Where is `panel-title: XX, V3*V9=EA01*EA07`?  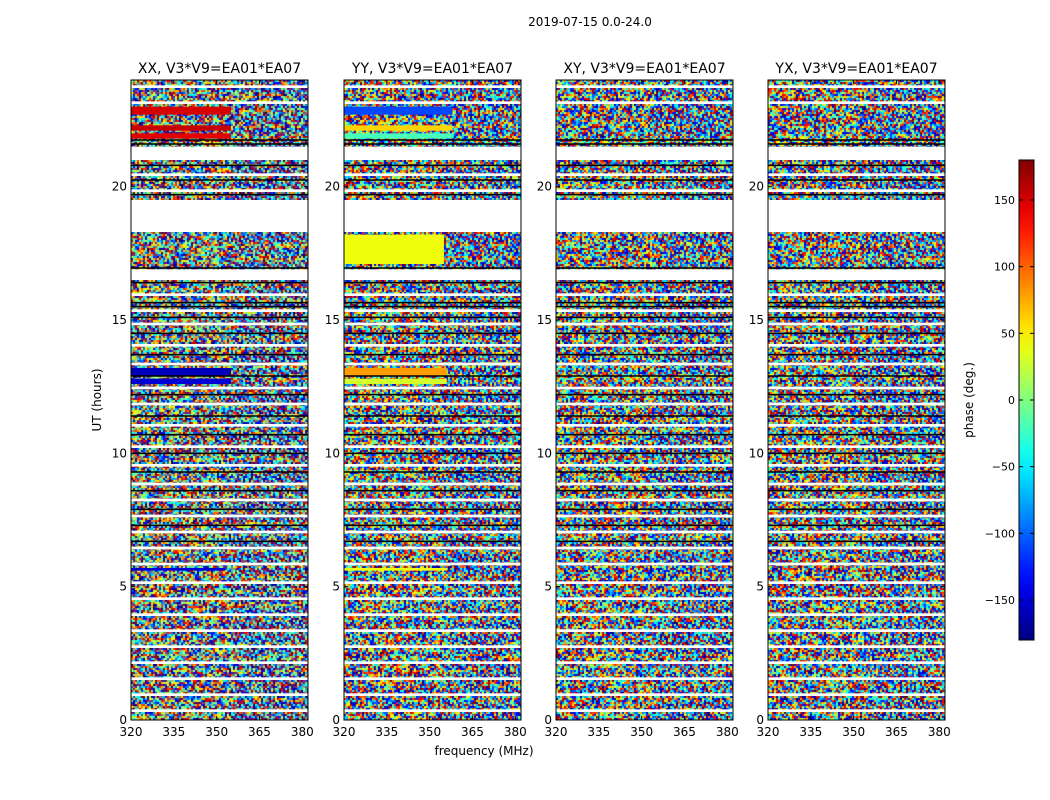
panel-title: XX, V3*V9=EA01*EA07 is located at coordinates (219, 69).